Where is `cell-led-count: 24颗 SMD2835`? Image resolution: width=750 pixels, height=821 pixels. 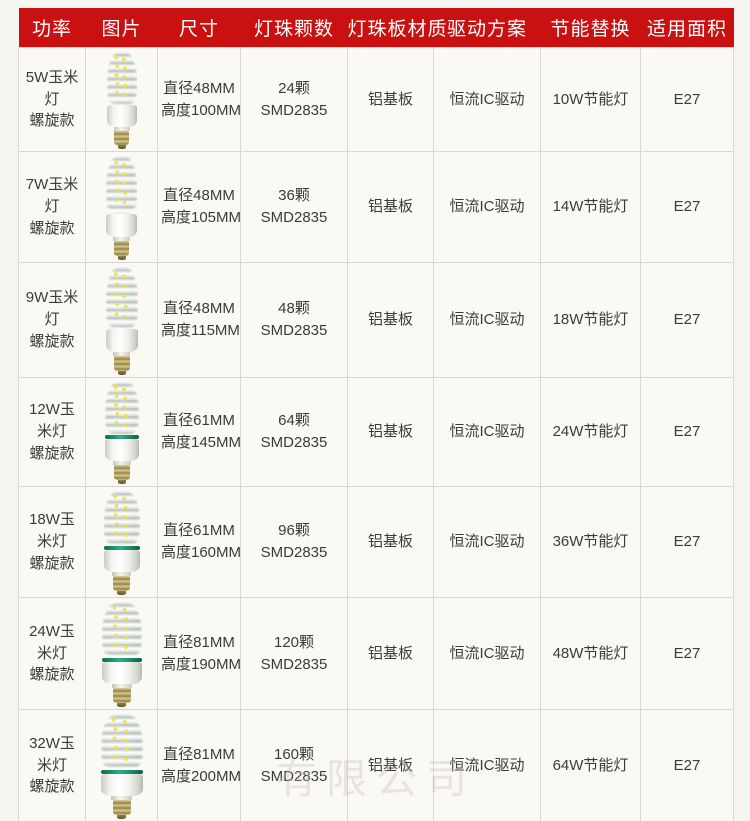
cell-led-count: 24颗 SMD2835 is located at coordinates (294, 99).